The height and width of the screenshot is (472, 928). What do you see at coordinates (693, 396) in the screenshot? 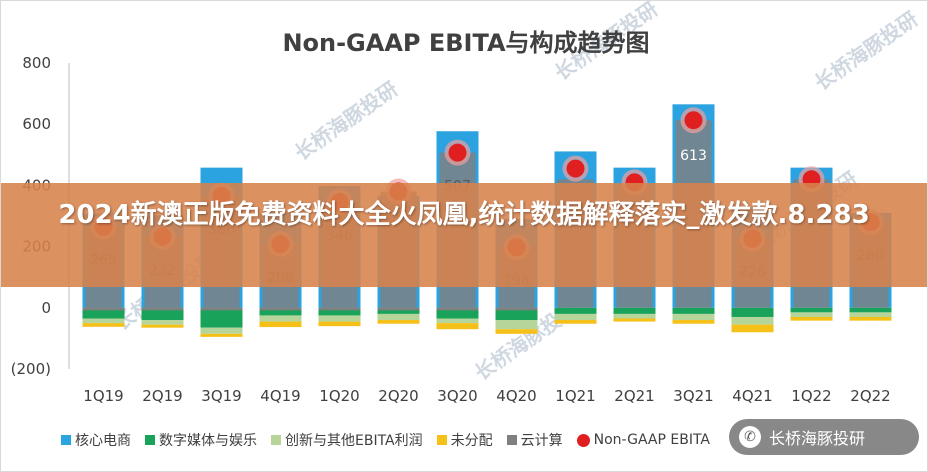
I see `x-tick-label: 3Q21` at bounding box center [693, 396].